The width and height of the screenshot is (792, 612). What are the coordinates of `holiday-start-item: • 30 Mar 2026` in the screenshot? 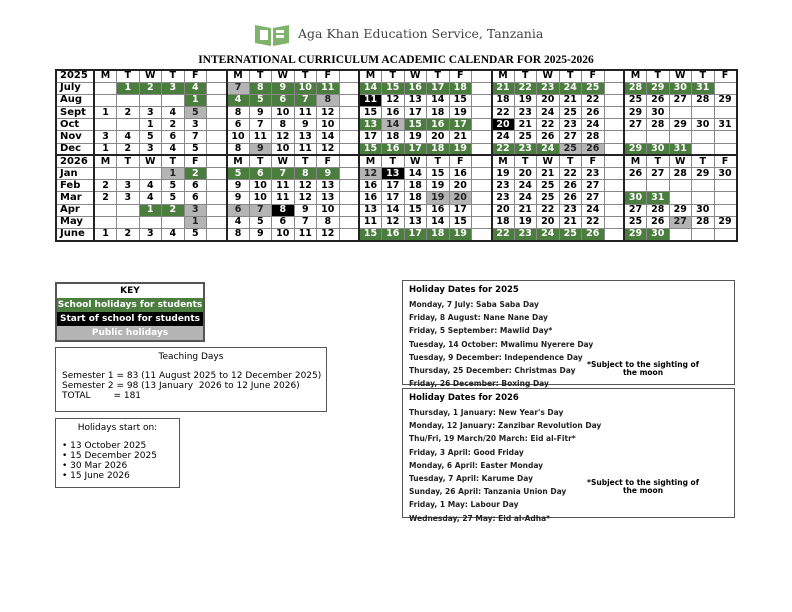 It's located at (95, 466).